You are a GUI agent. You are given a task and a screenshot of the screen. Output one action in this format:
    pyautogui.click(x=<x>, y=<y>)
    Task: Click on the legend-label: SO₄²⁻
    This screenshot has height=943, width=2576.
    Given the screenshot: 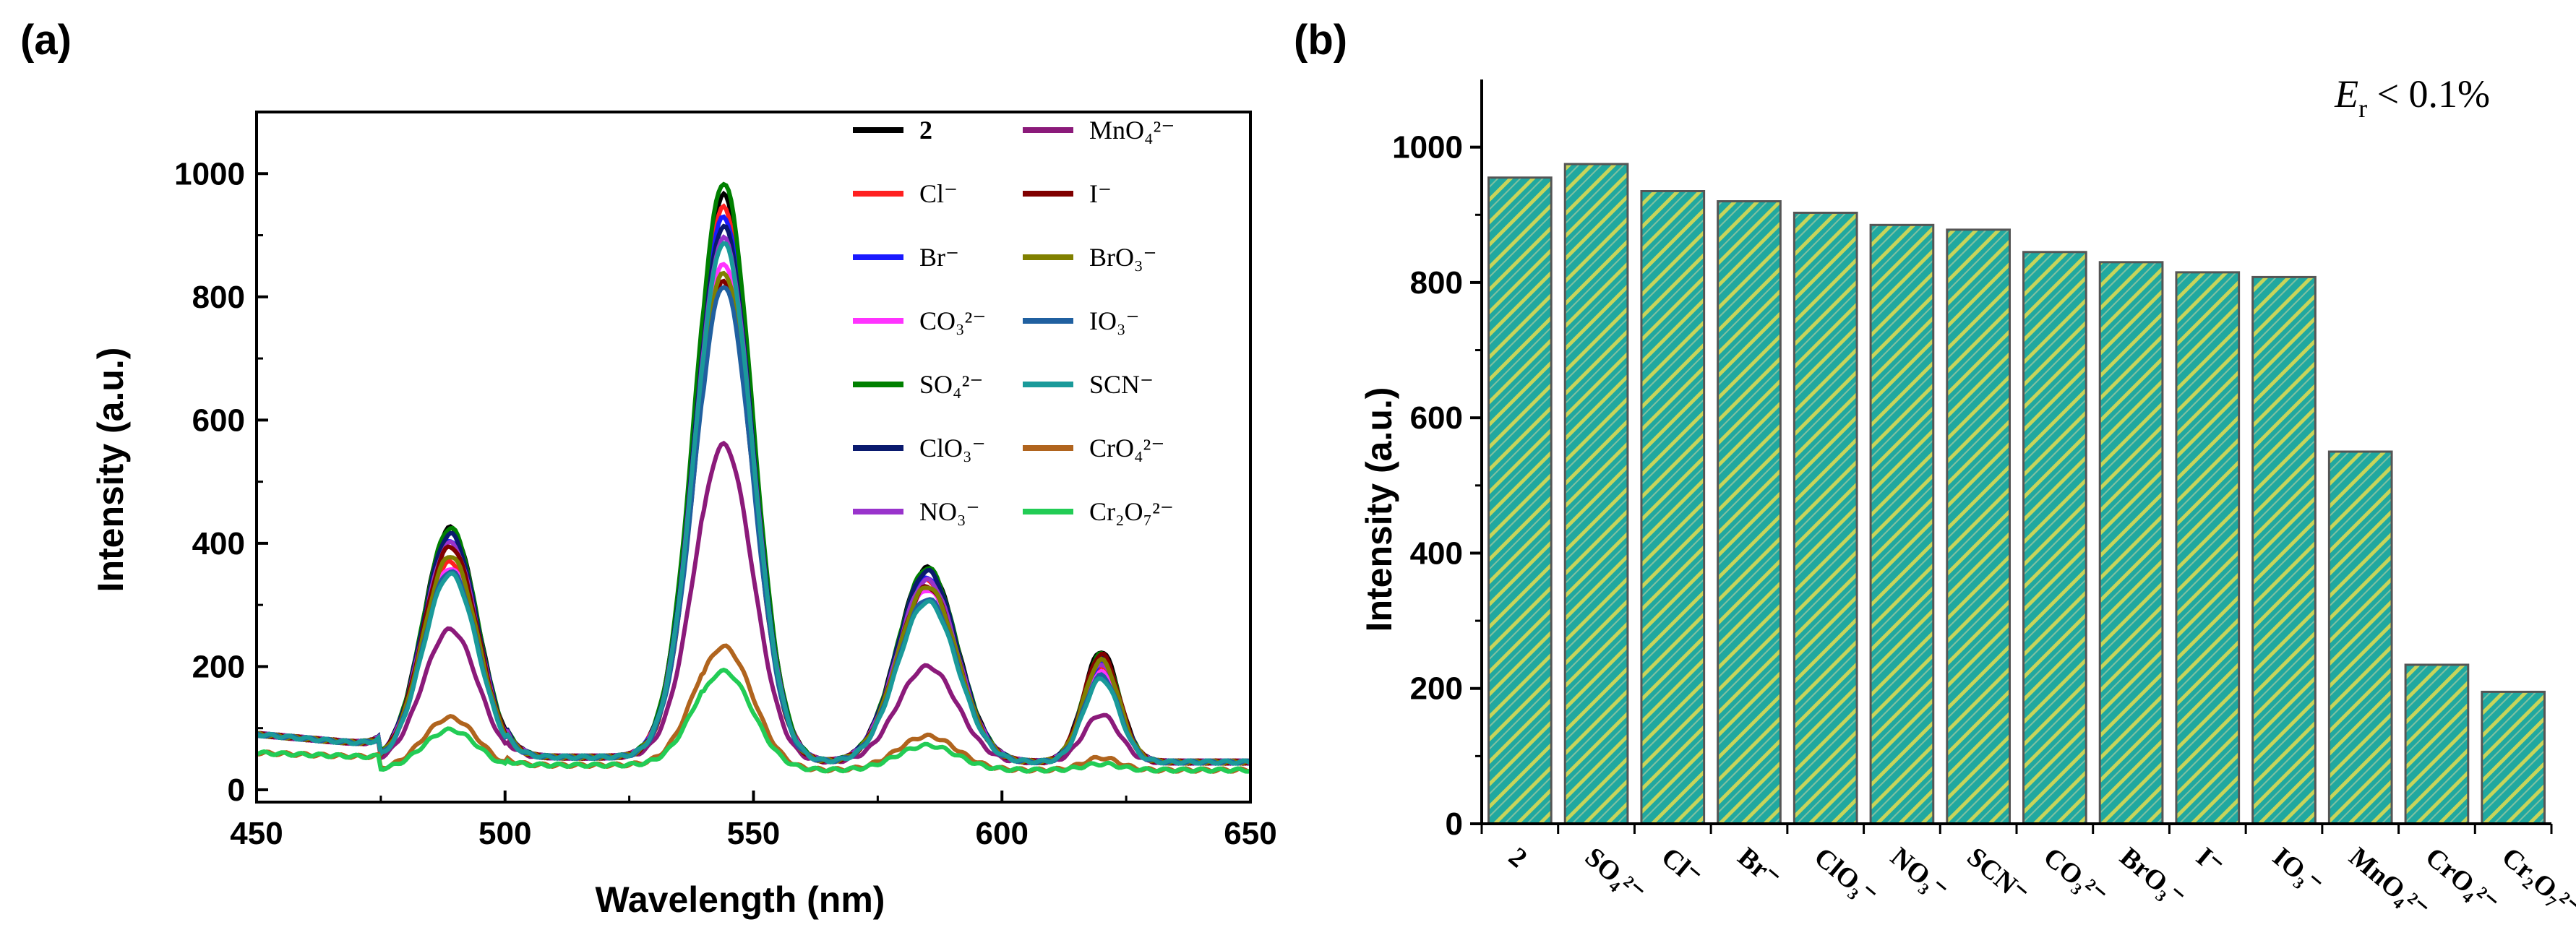 What is the action you would take?
    pyautogui.click(x=951, y=384)
    